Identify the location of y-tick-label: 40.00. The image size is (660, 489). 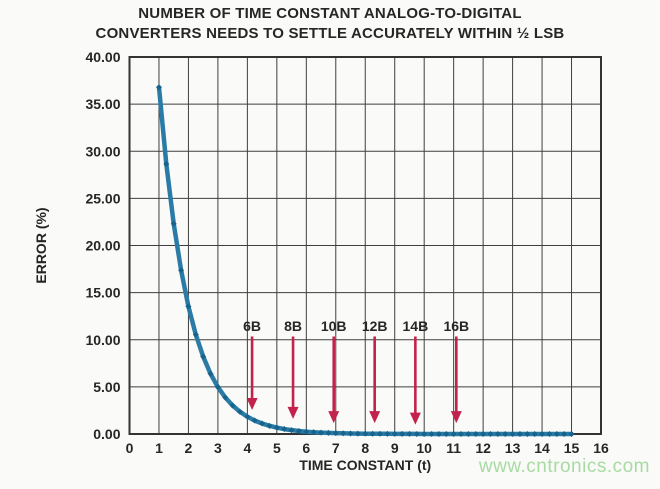
(102, 57).